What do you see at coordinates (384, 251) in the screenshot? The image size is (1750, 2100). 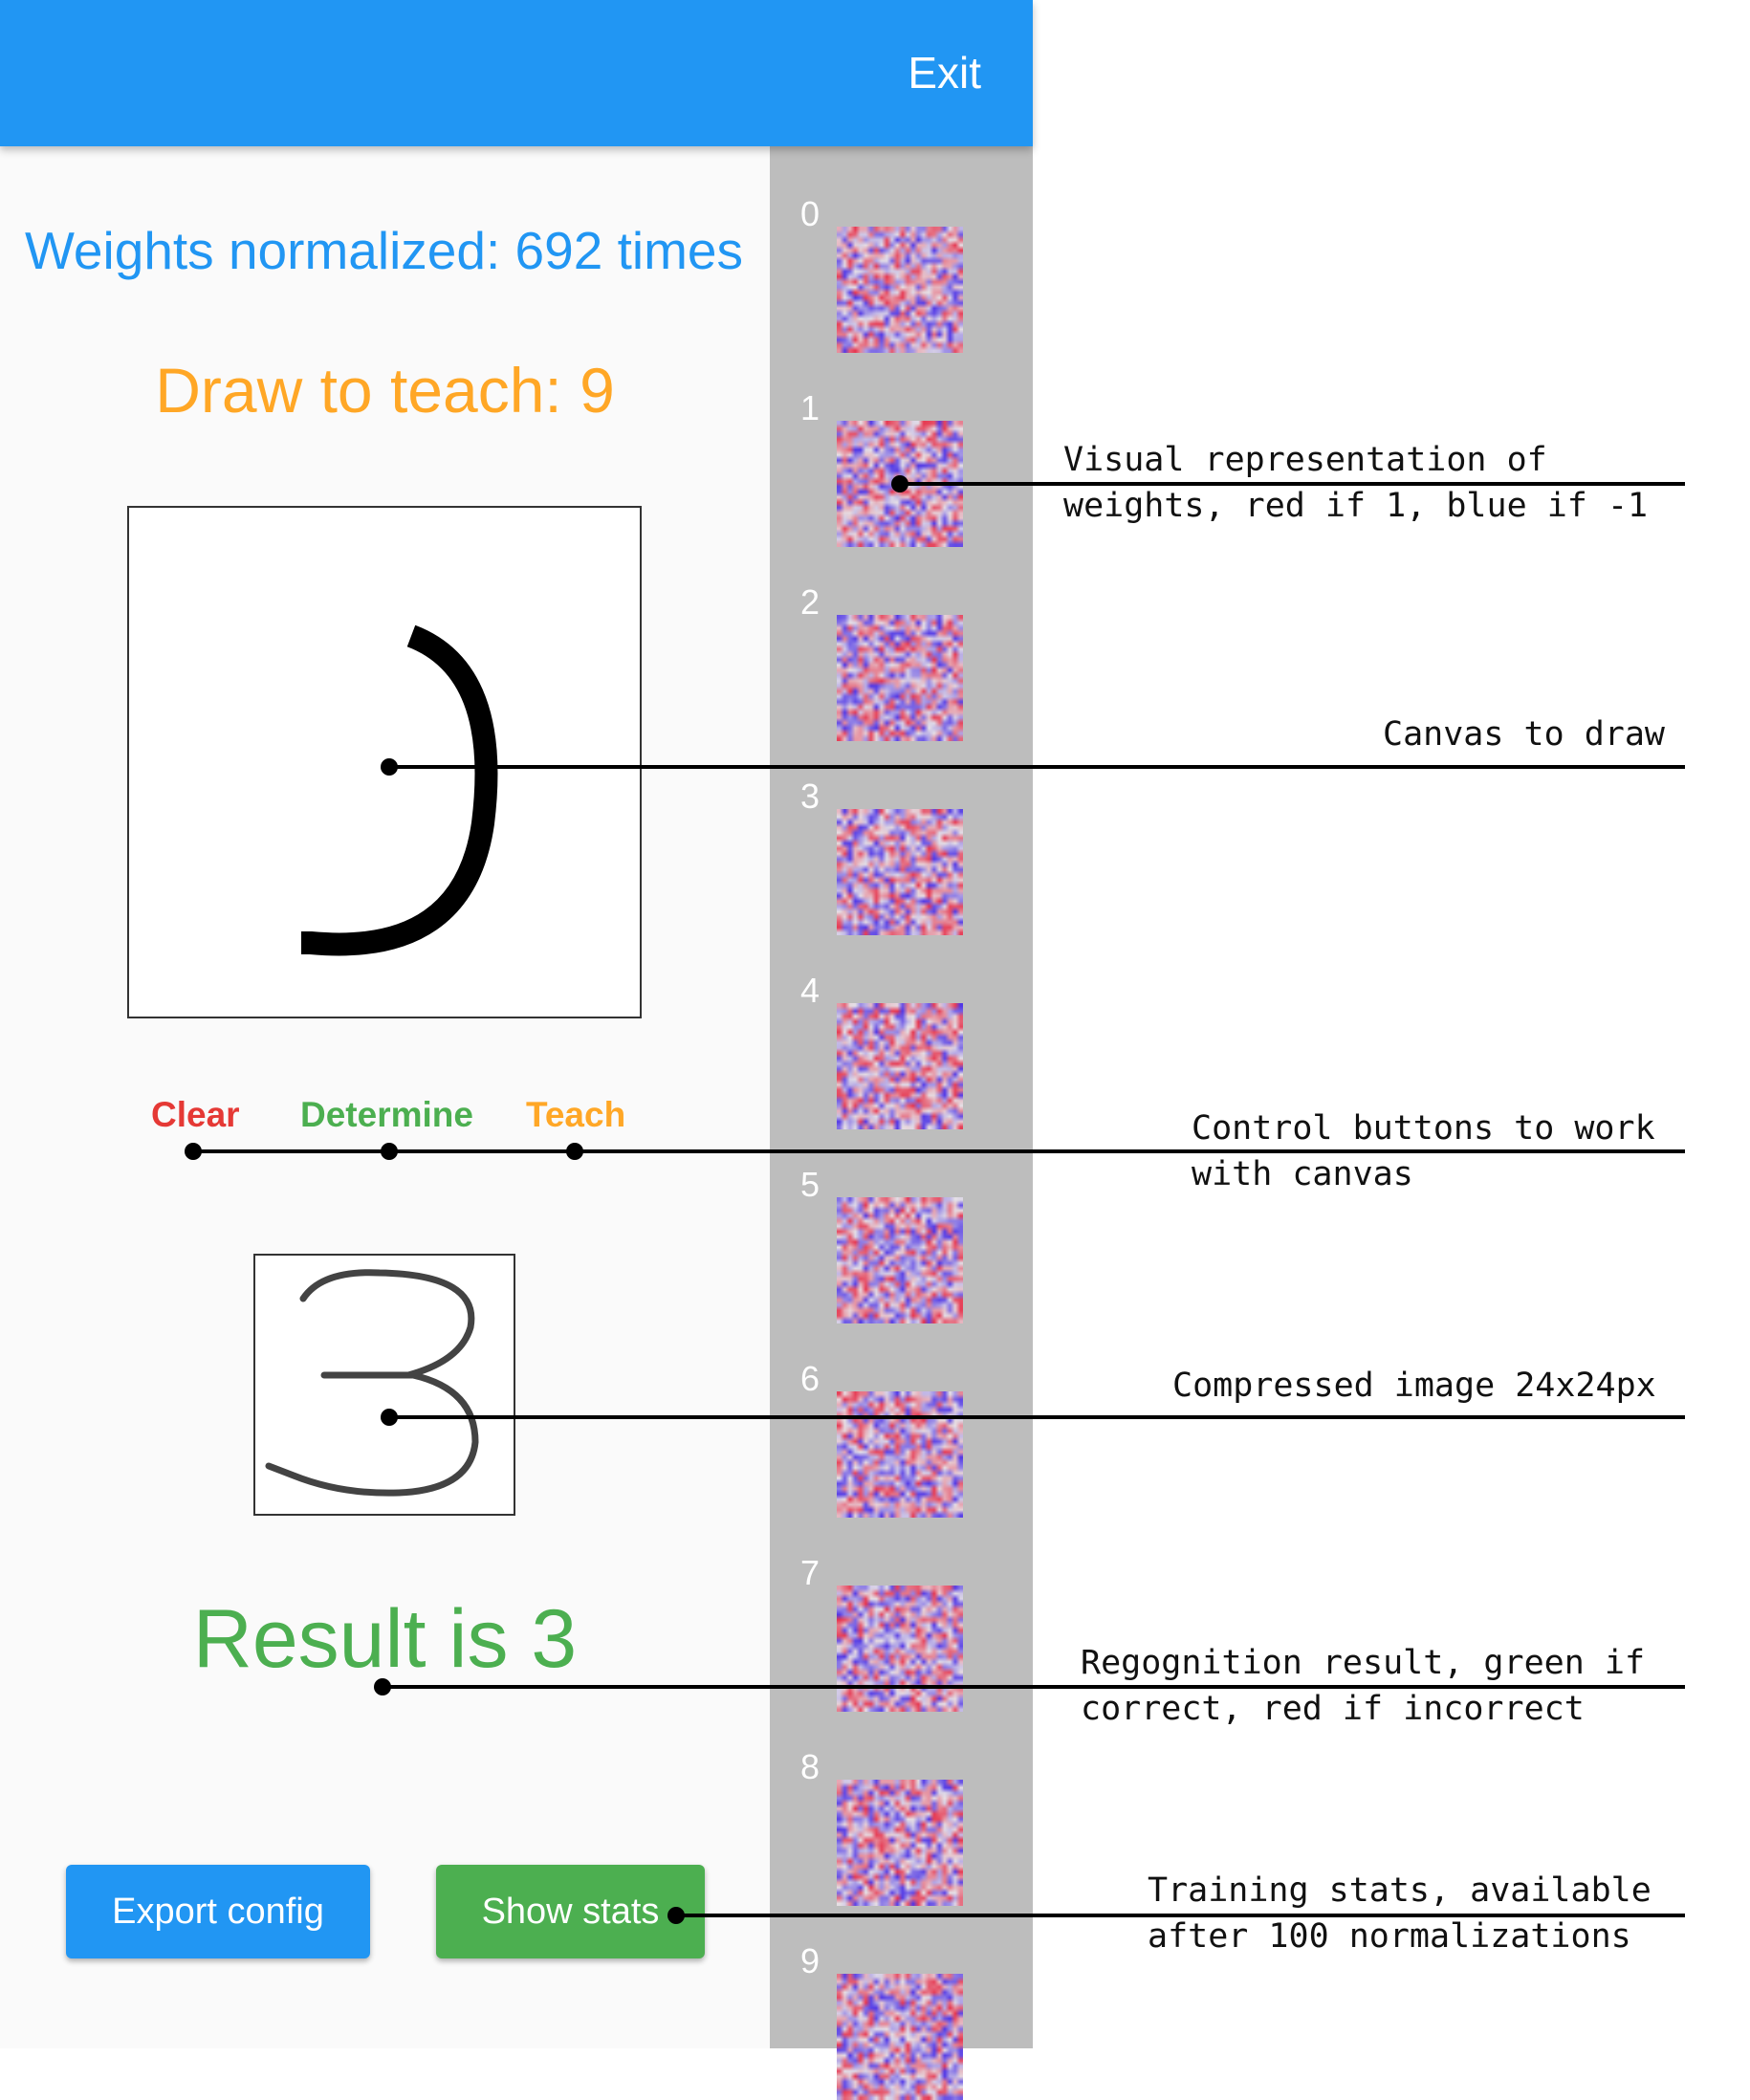 I see `normalization-count: Weights normalized: 692 times` at bounding box center [384, 251].